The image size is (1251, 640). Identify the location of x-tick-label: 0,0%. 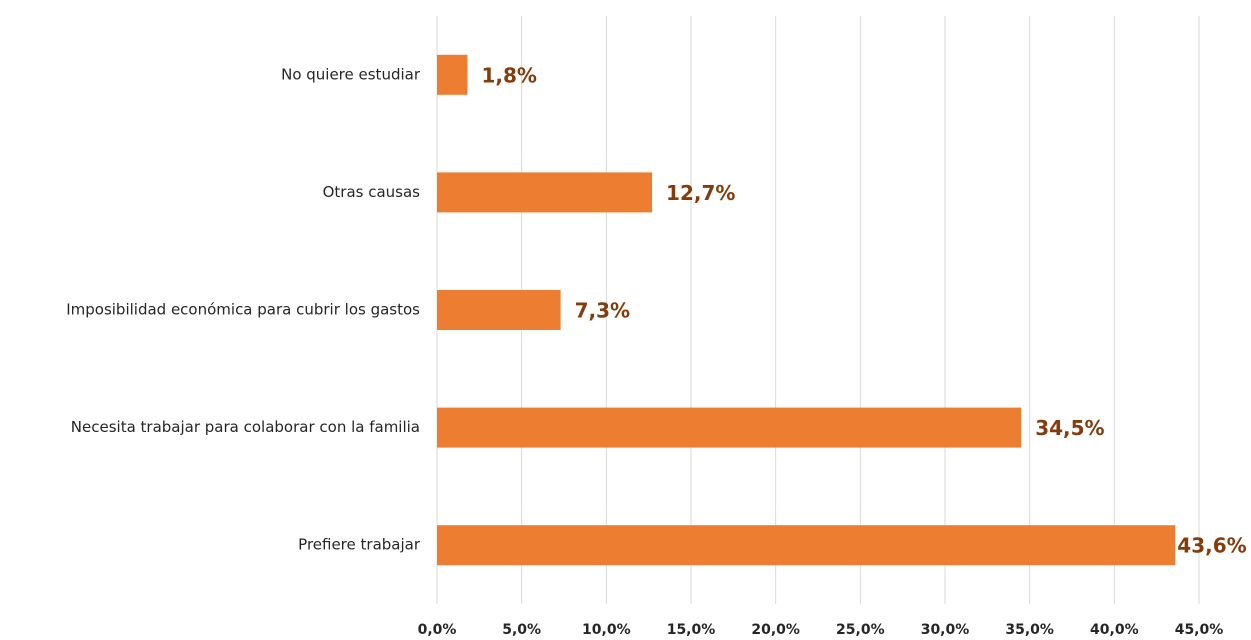
(437, 630).